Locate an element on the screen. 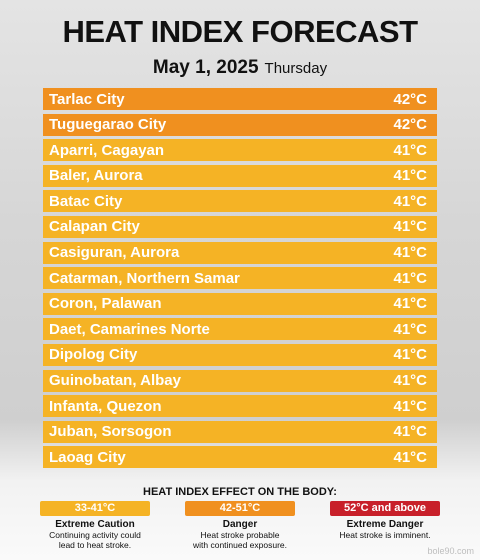 This screenshot has height=560, width=480. legend-label: Danger is located at coordinates (240, 524).